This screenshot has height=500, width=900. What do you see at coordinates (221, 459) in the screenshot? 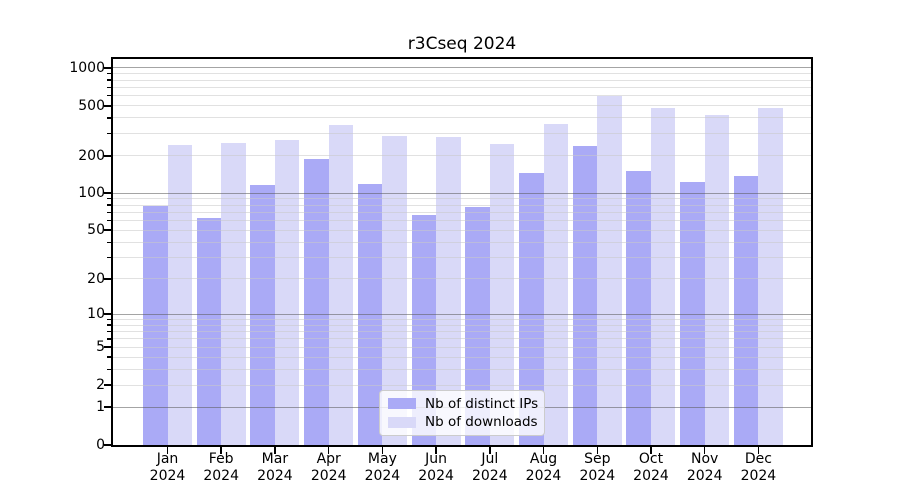
I see `month-name: Feb` at bounding box center [221, 459].